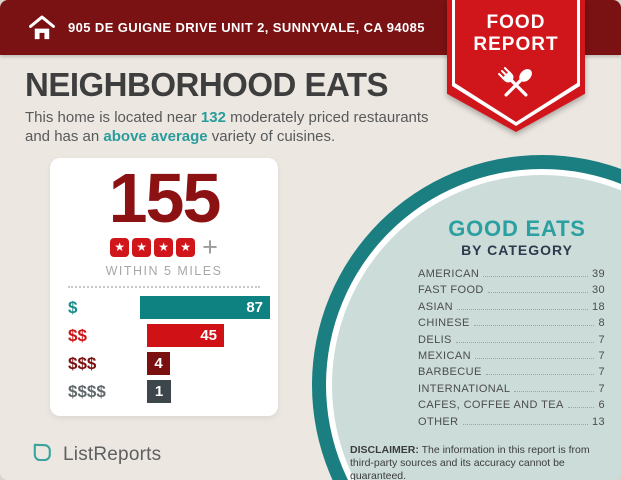 This screenshot has height=480, width=621. Describe the element at coordinates (517, 228) in the screenshot. I see `good-eats-title: GOOD EATS` at that location.